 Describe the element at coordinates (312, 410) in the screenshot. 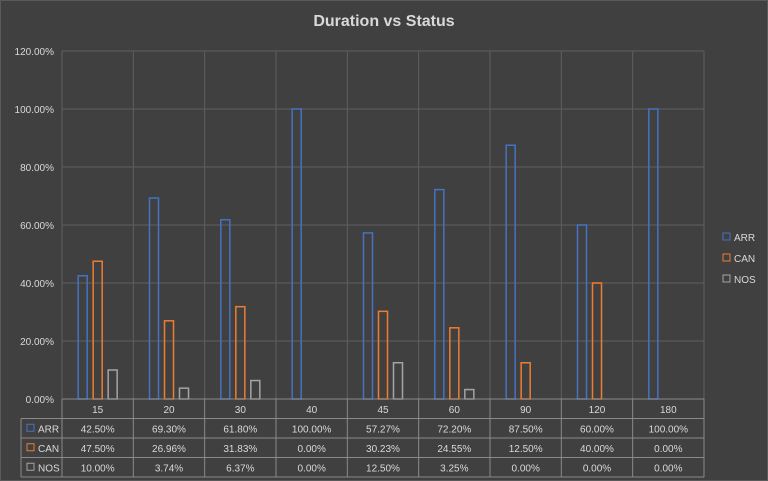

I see `x-tick-label: 40` at that location.